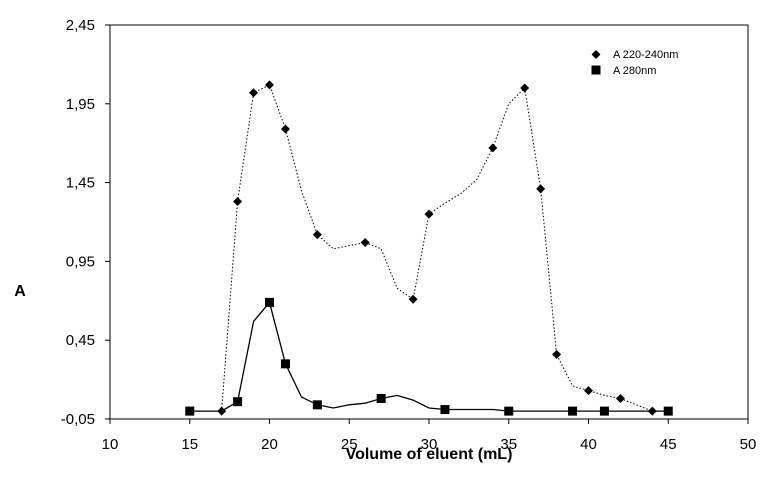  I want to click on x-tick-label: 35, so click(508, 444).